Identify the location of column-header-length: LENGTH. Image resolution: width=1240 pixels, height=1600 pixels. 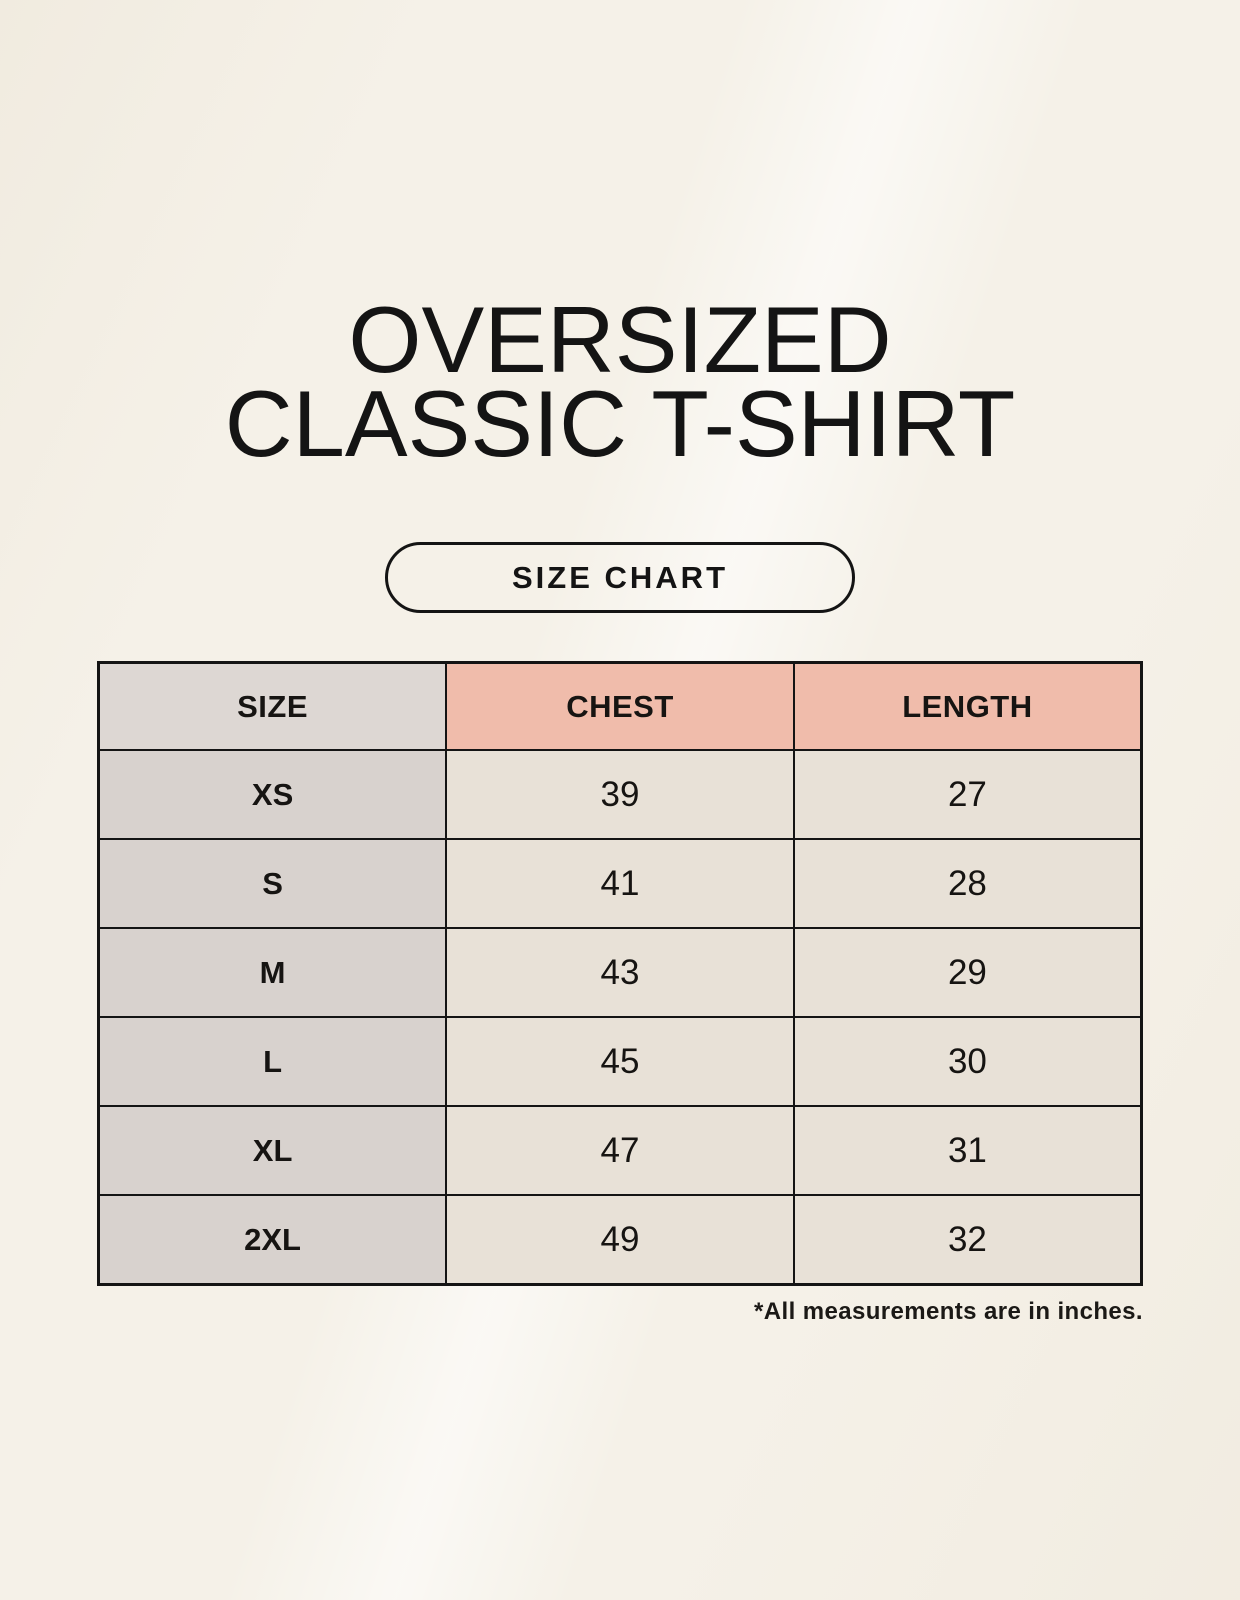
(967, 706).